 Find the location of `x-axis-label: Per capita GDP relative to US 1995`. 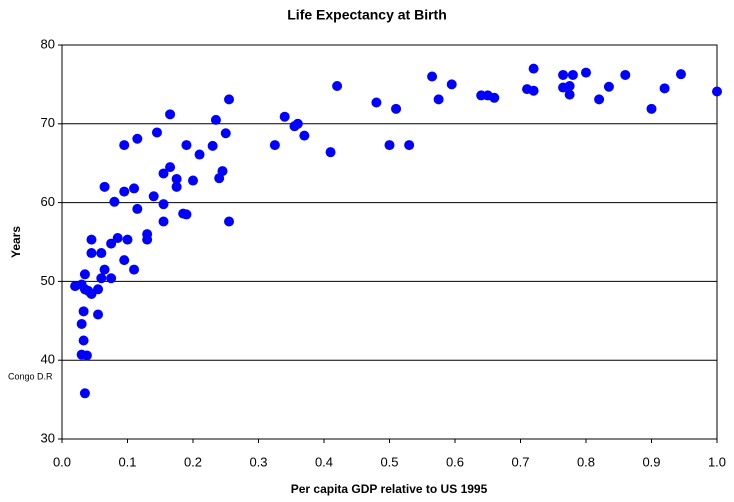

x-axis-label: Per capita GDP relative to US 1995 is located at coordinates (389, 489).